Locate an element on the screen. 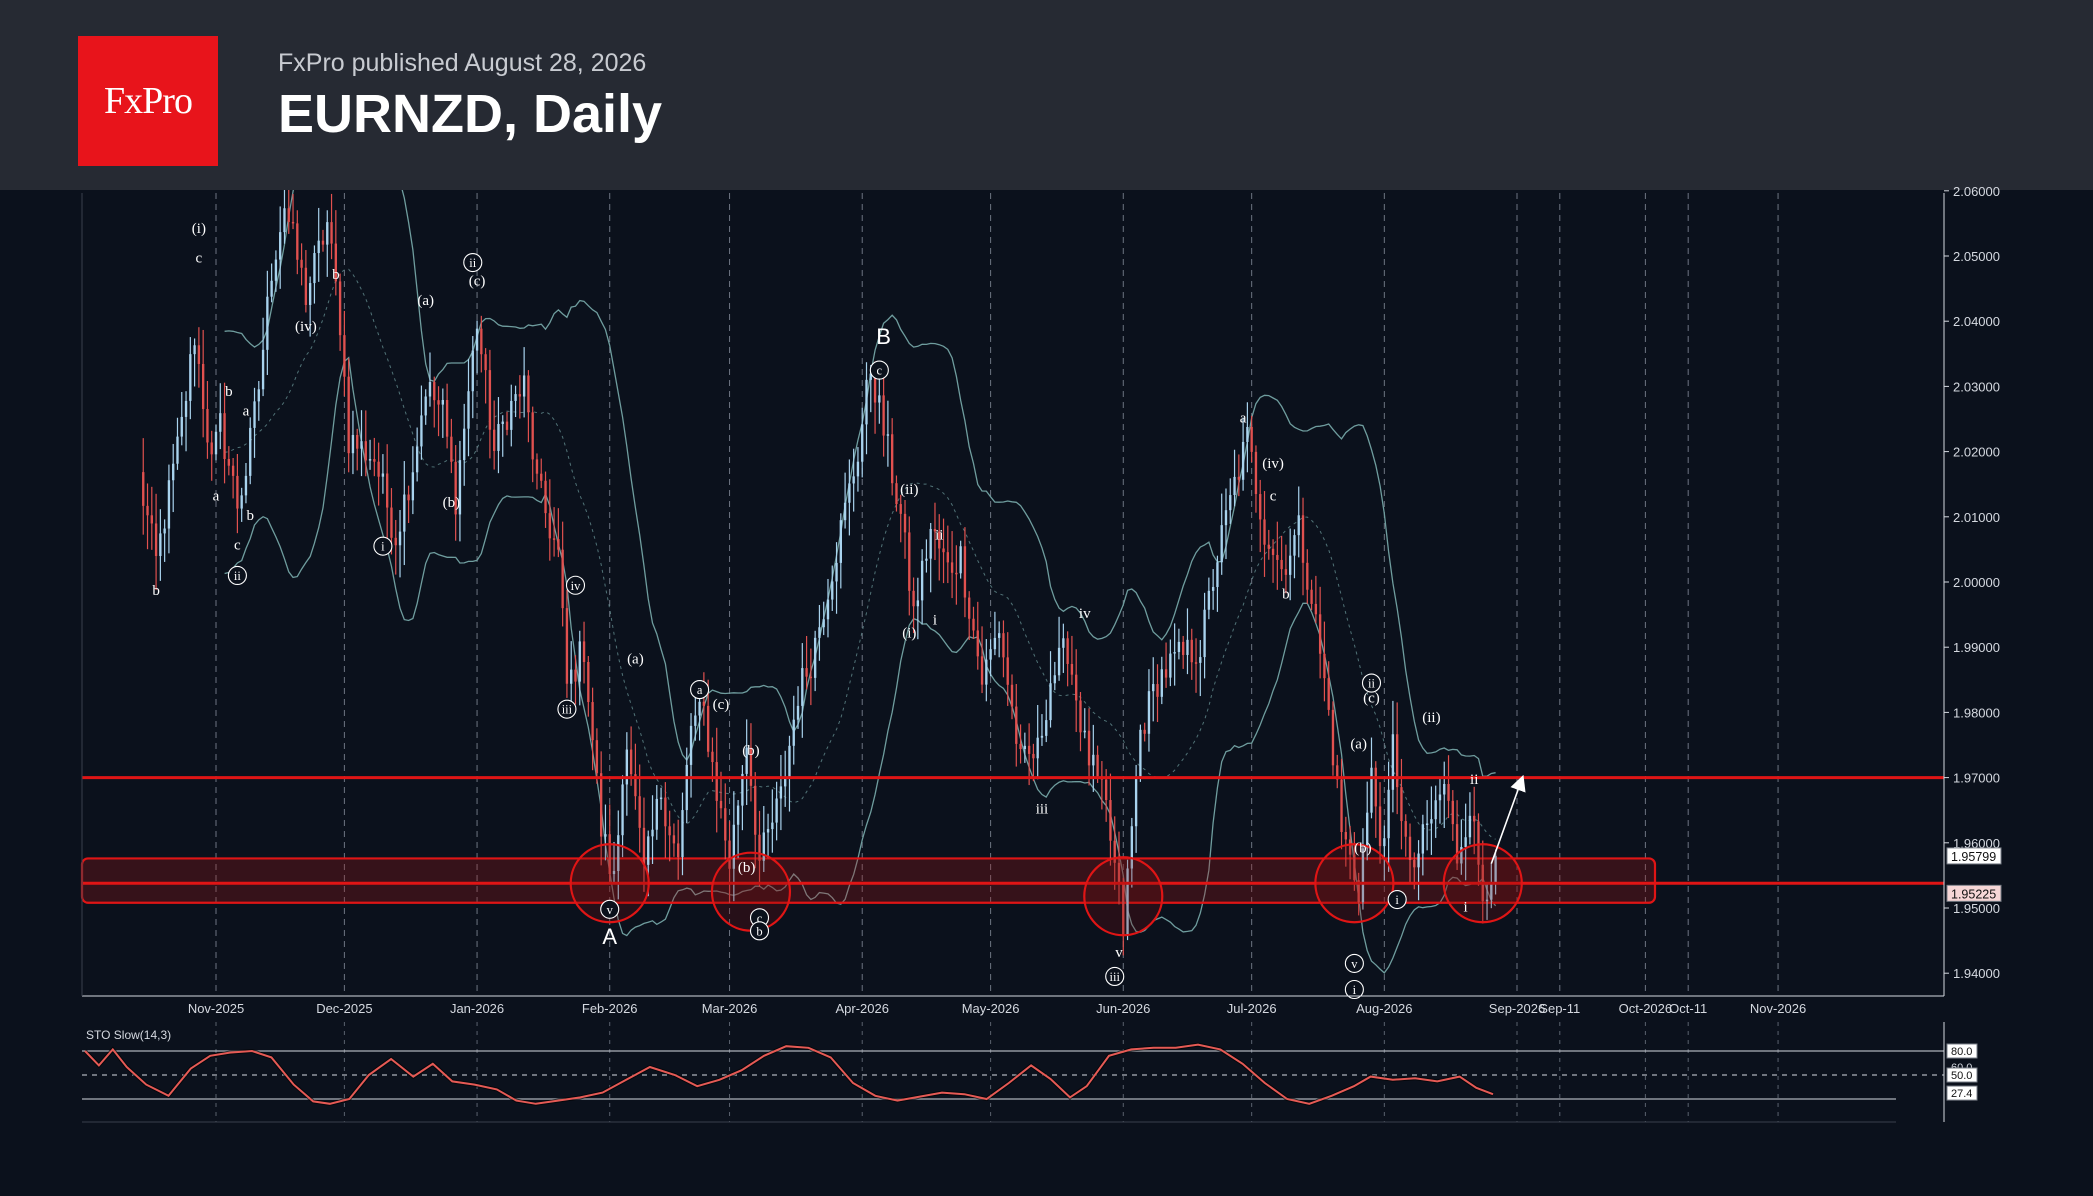 This screenshot has height=1196, width=2093. published-date: FxPro published August 28, 2026 is located at coordinates (462, 63).